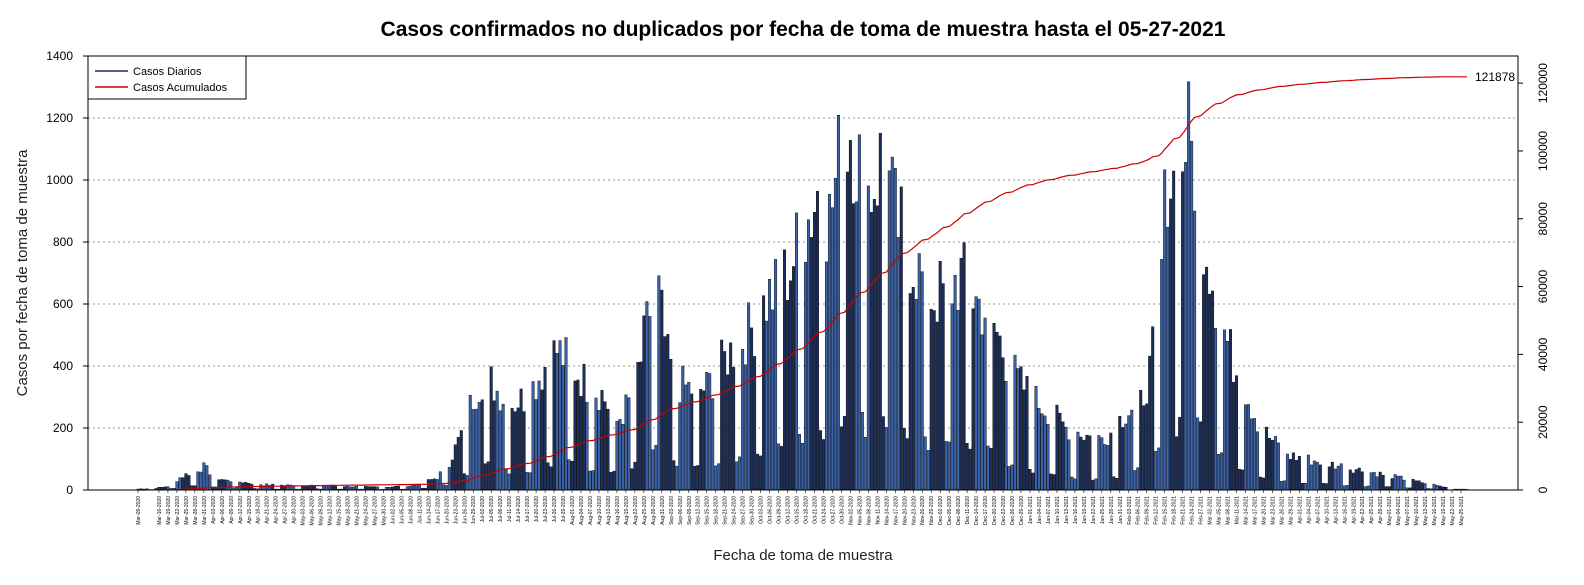  I want to click on x-tick-label-39: Jul-08-2020, so click(501, 509).